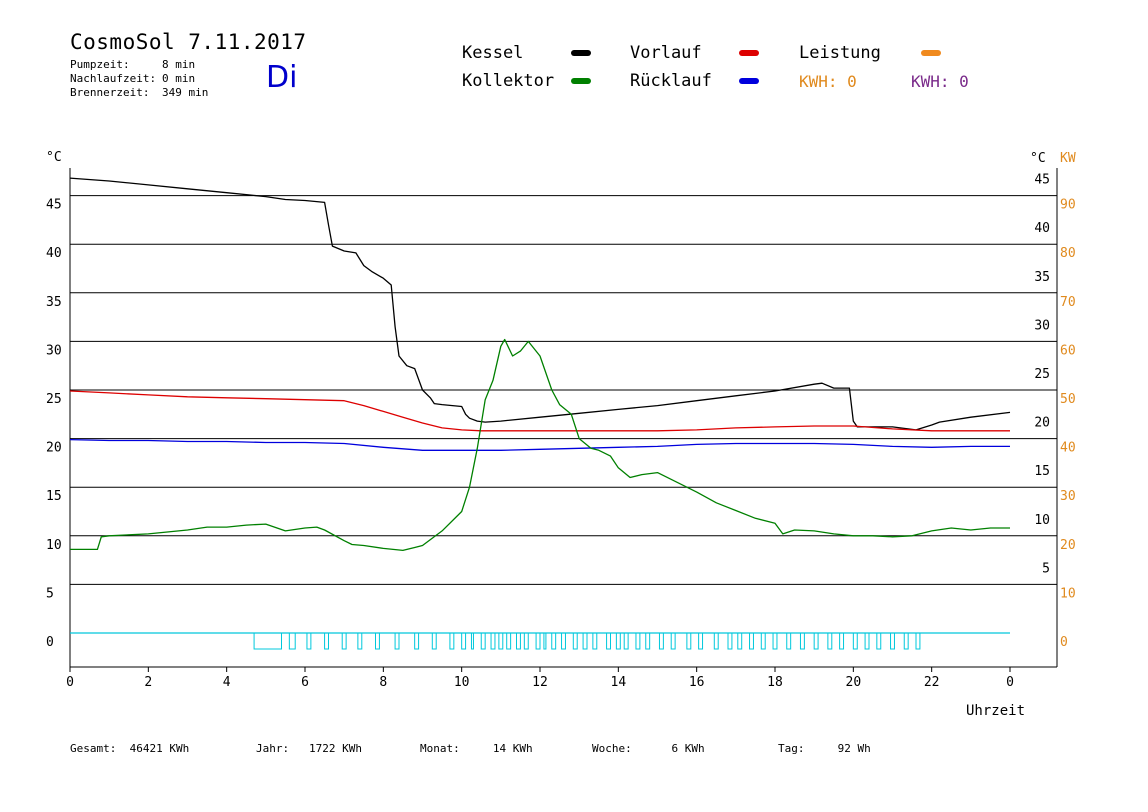 The image size is (1148, 812). I want to click on footer-value: 92 Wh, so click(854, 748).